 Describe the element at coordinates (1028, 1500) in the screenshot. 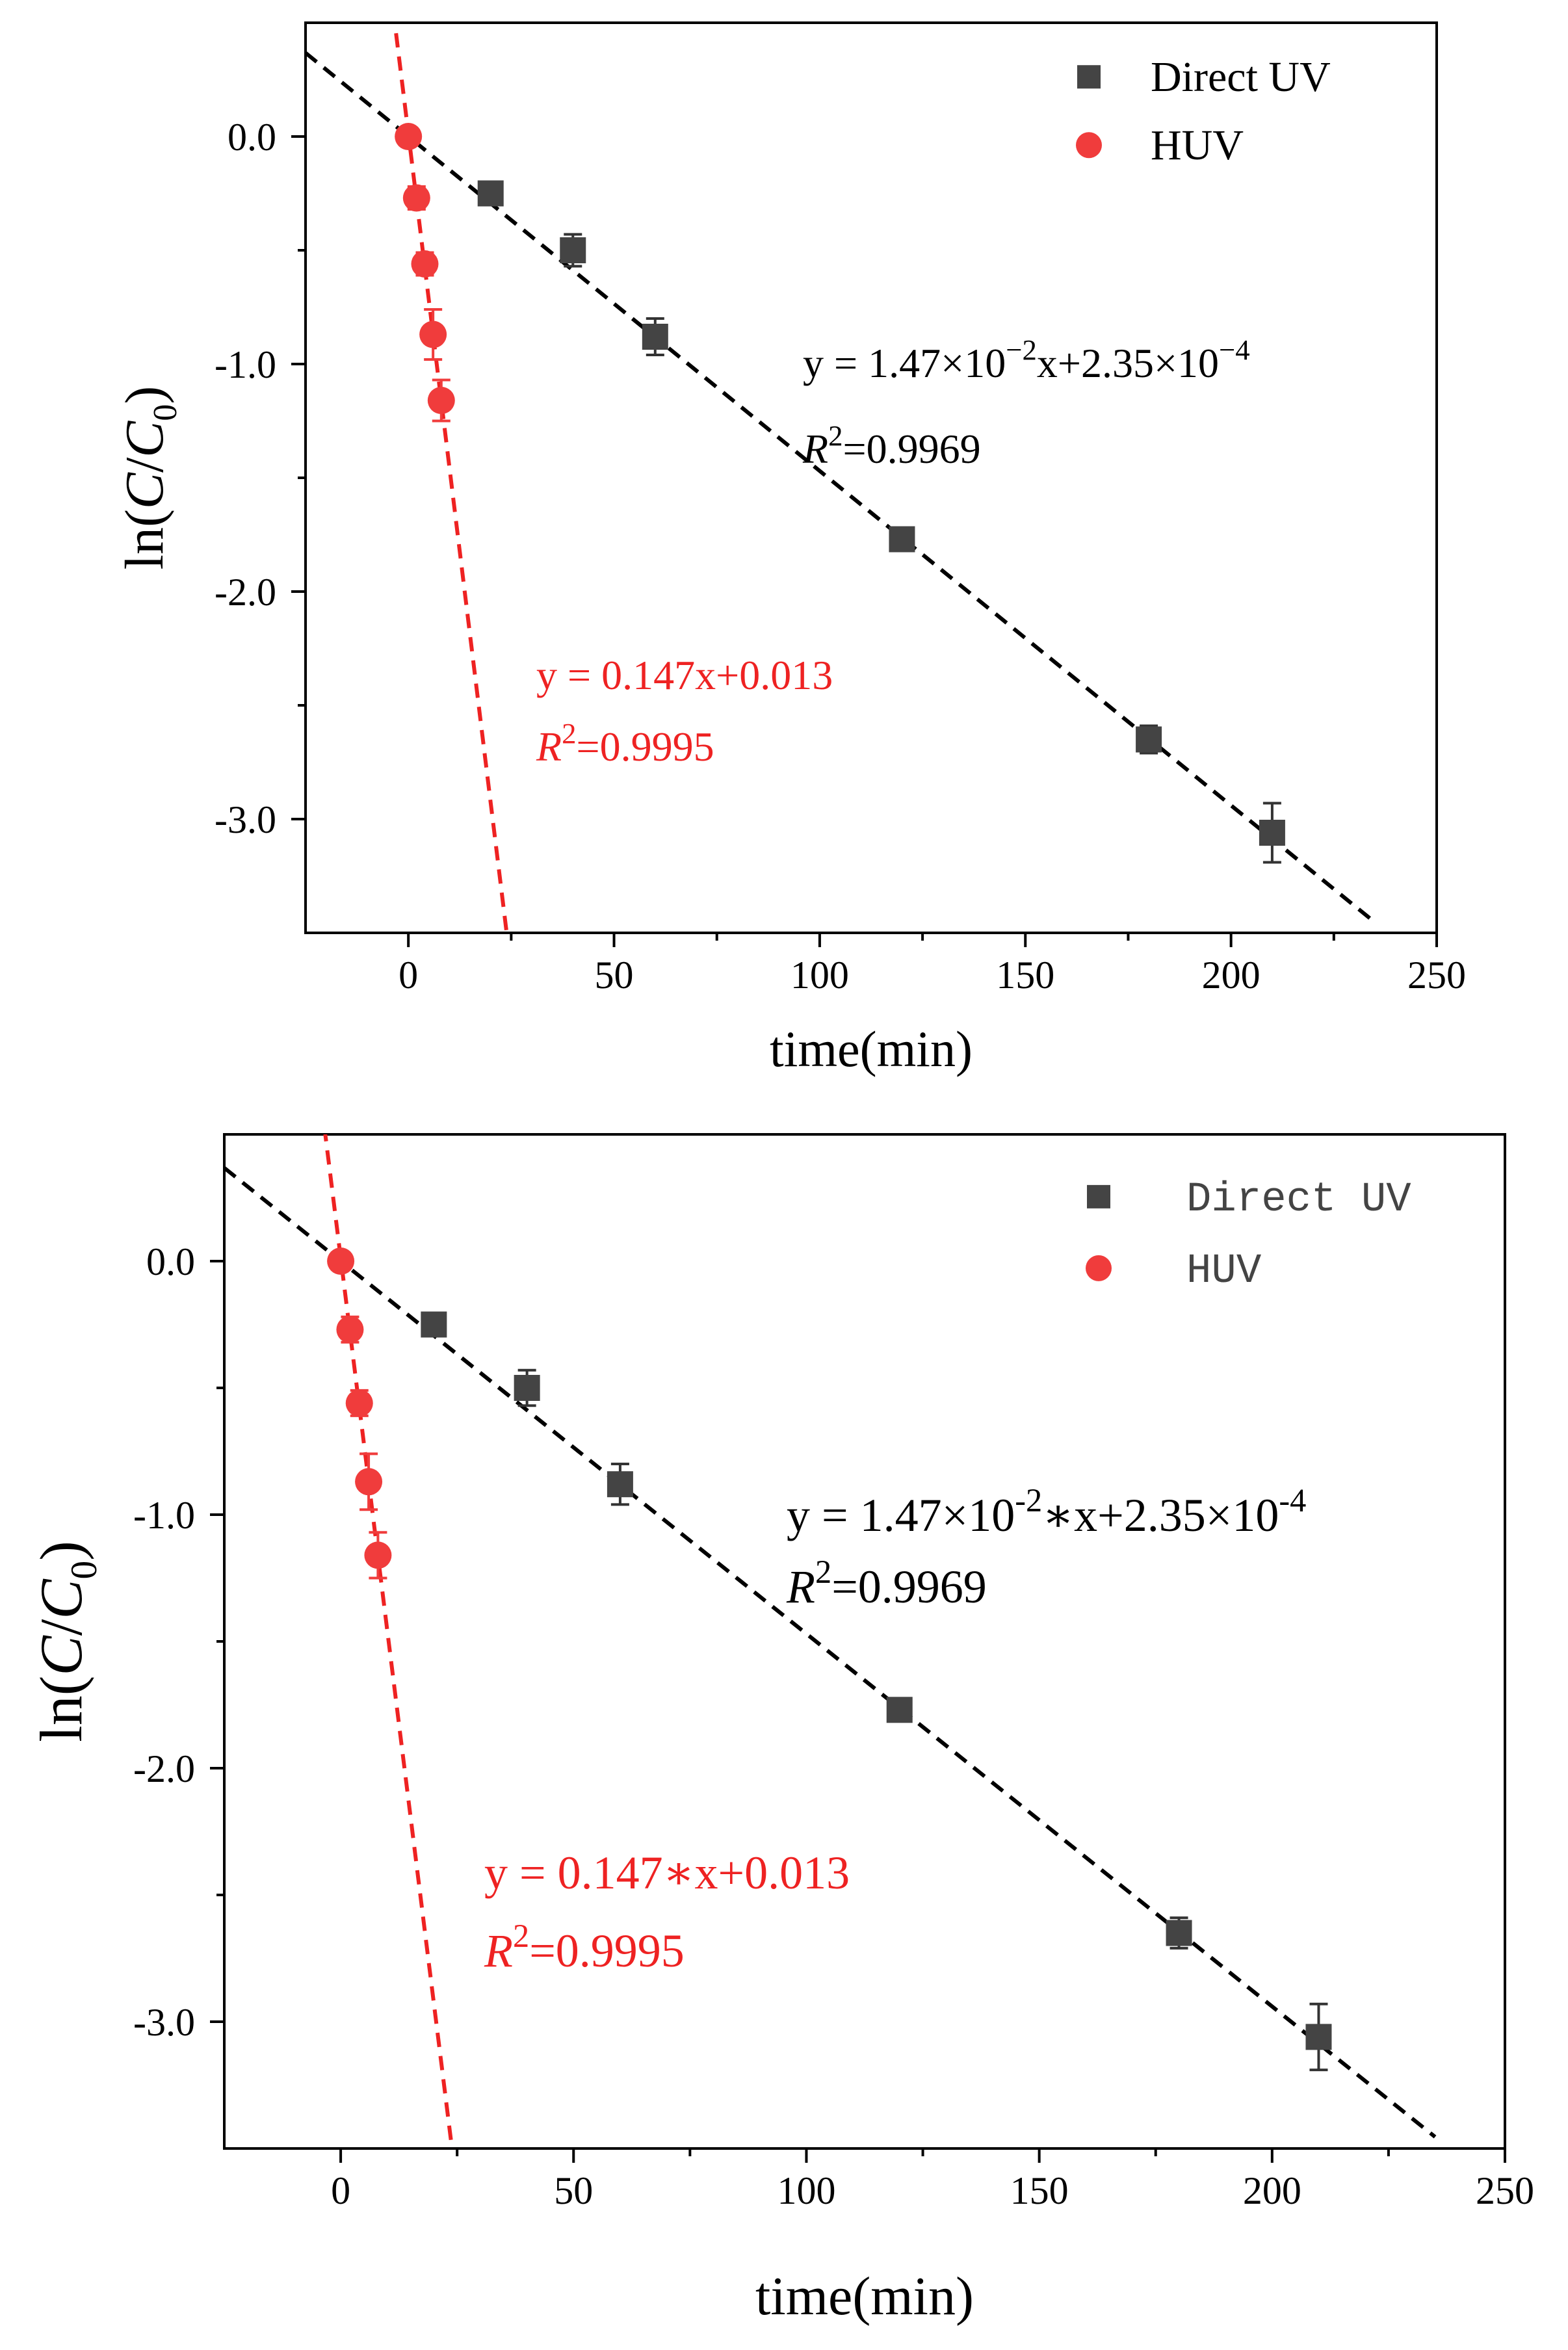

I see `direct-uv-eq-exp1: -2` at that location.